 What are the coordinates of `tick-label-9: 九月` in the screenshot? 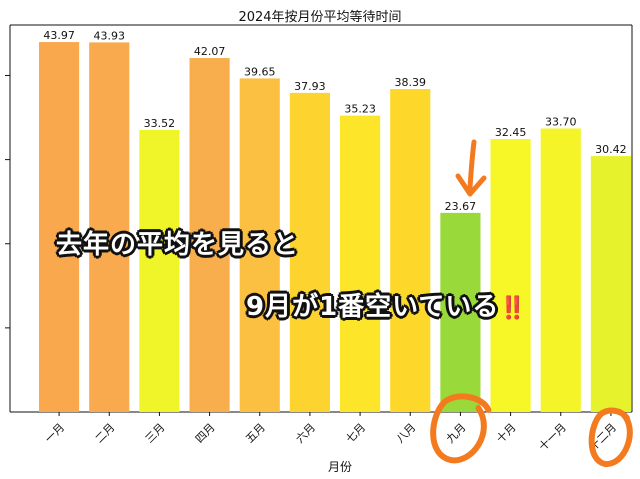 It's located at (456, 433).